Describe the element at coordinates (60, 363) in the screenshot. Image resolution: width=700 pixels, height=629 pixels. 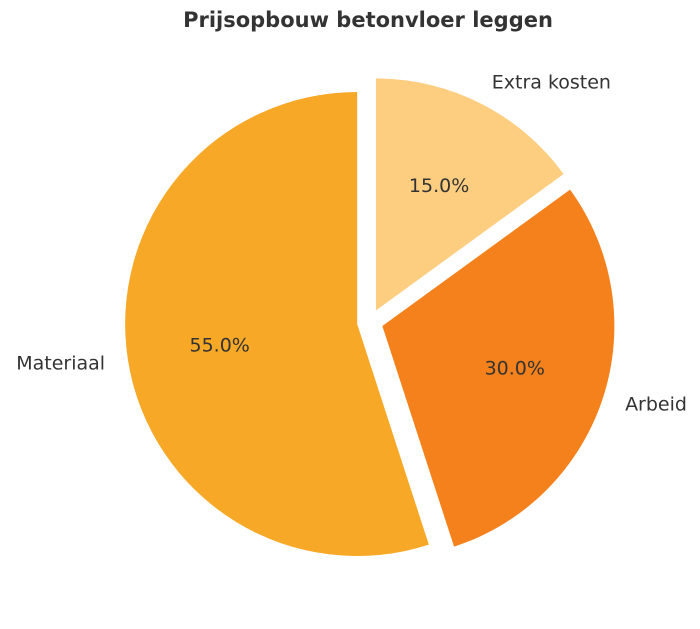
I see `slice-label: Materiaal` at that location.